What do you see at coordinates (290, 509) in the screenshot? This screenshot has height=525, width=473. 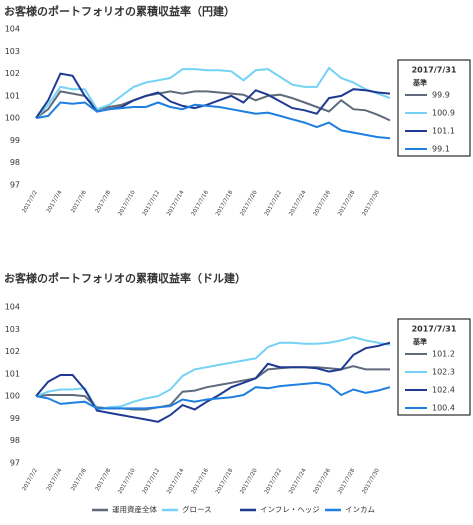 I see `legend-name: インフレ・ヘッジ` at bounding box center [290, 509].